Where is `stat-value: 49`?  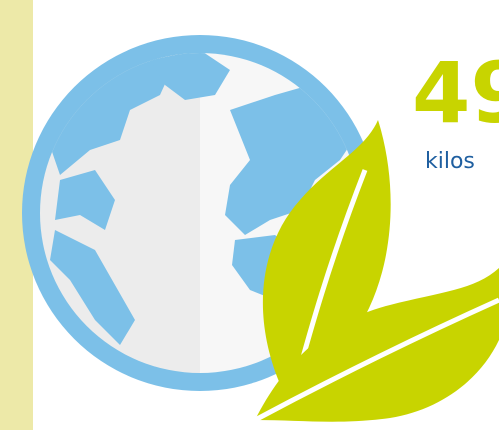
stat-value: 49 is located at coordinates (455, 93).